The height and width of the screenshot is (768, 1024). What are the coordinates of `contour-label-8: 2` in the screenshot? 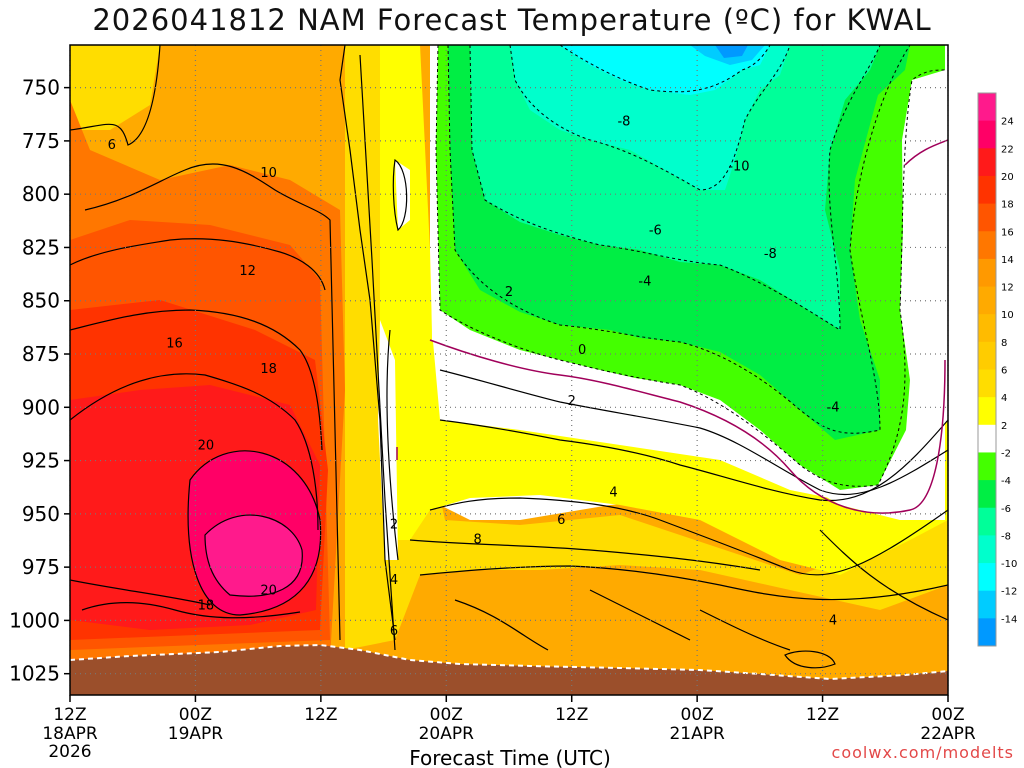 It's located at (394, 525).